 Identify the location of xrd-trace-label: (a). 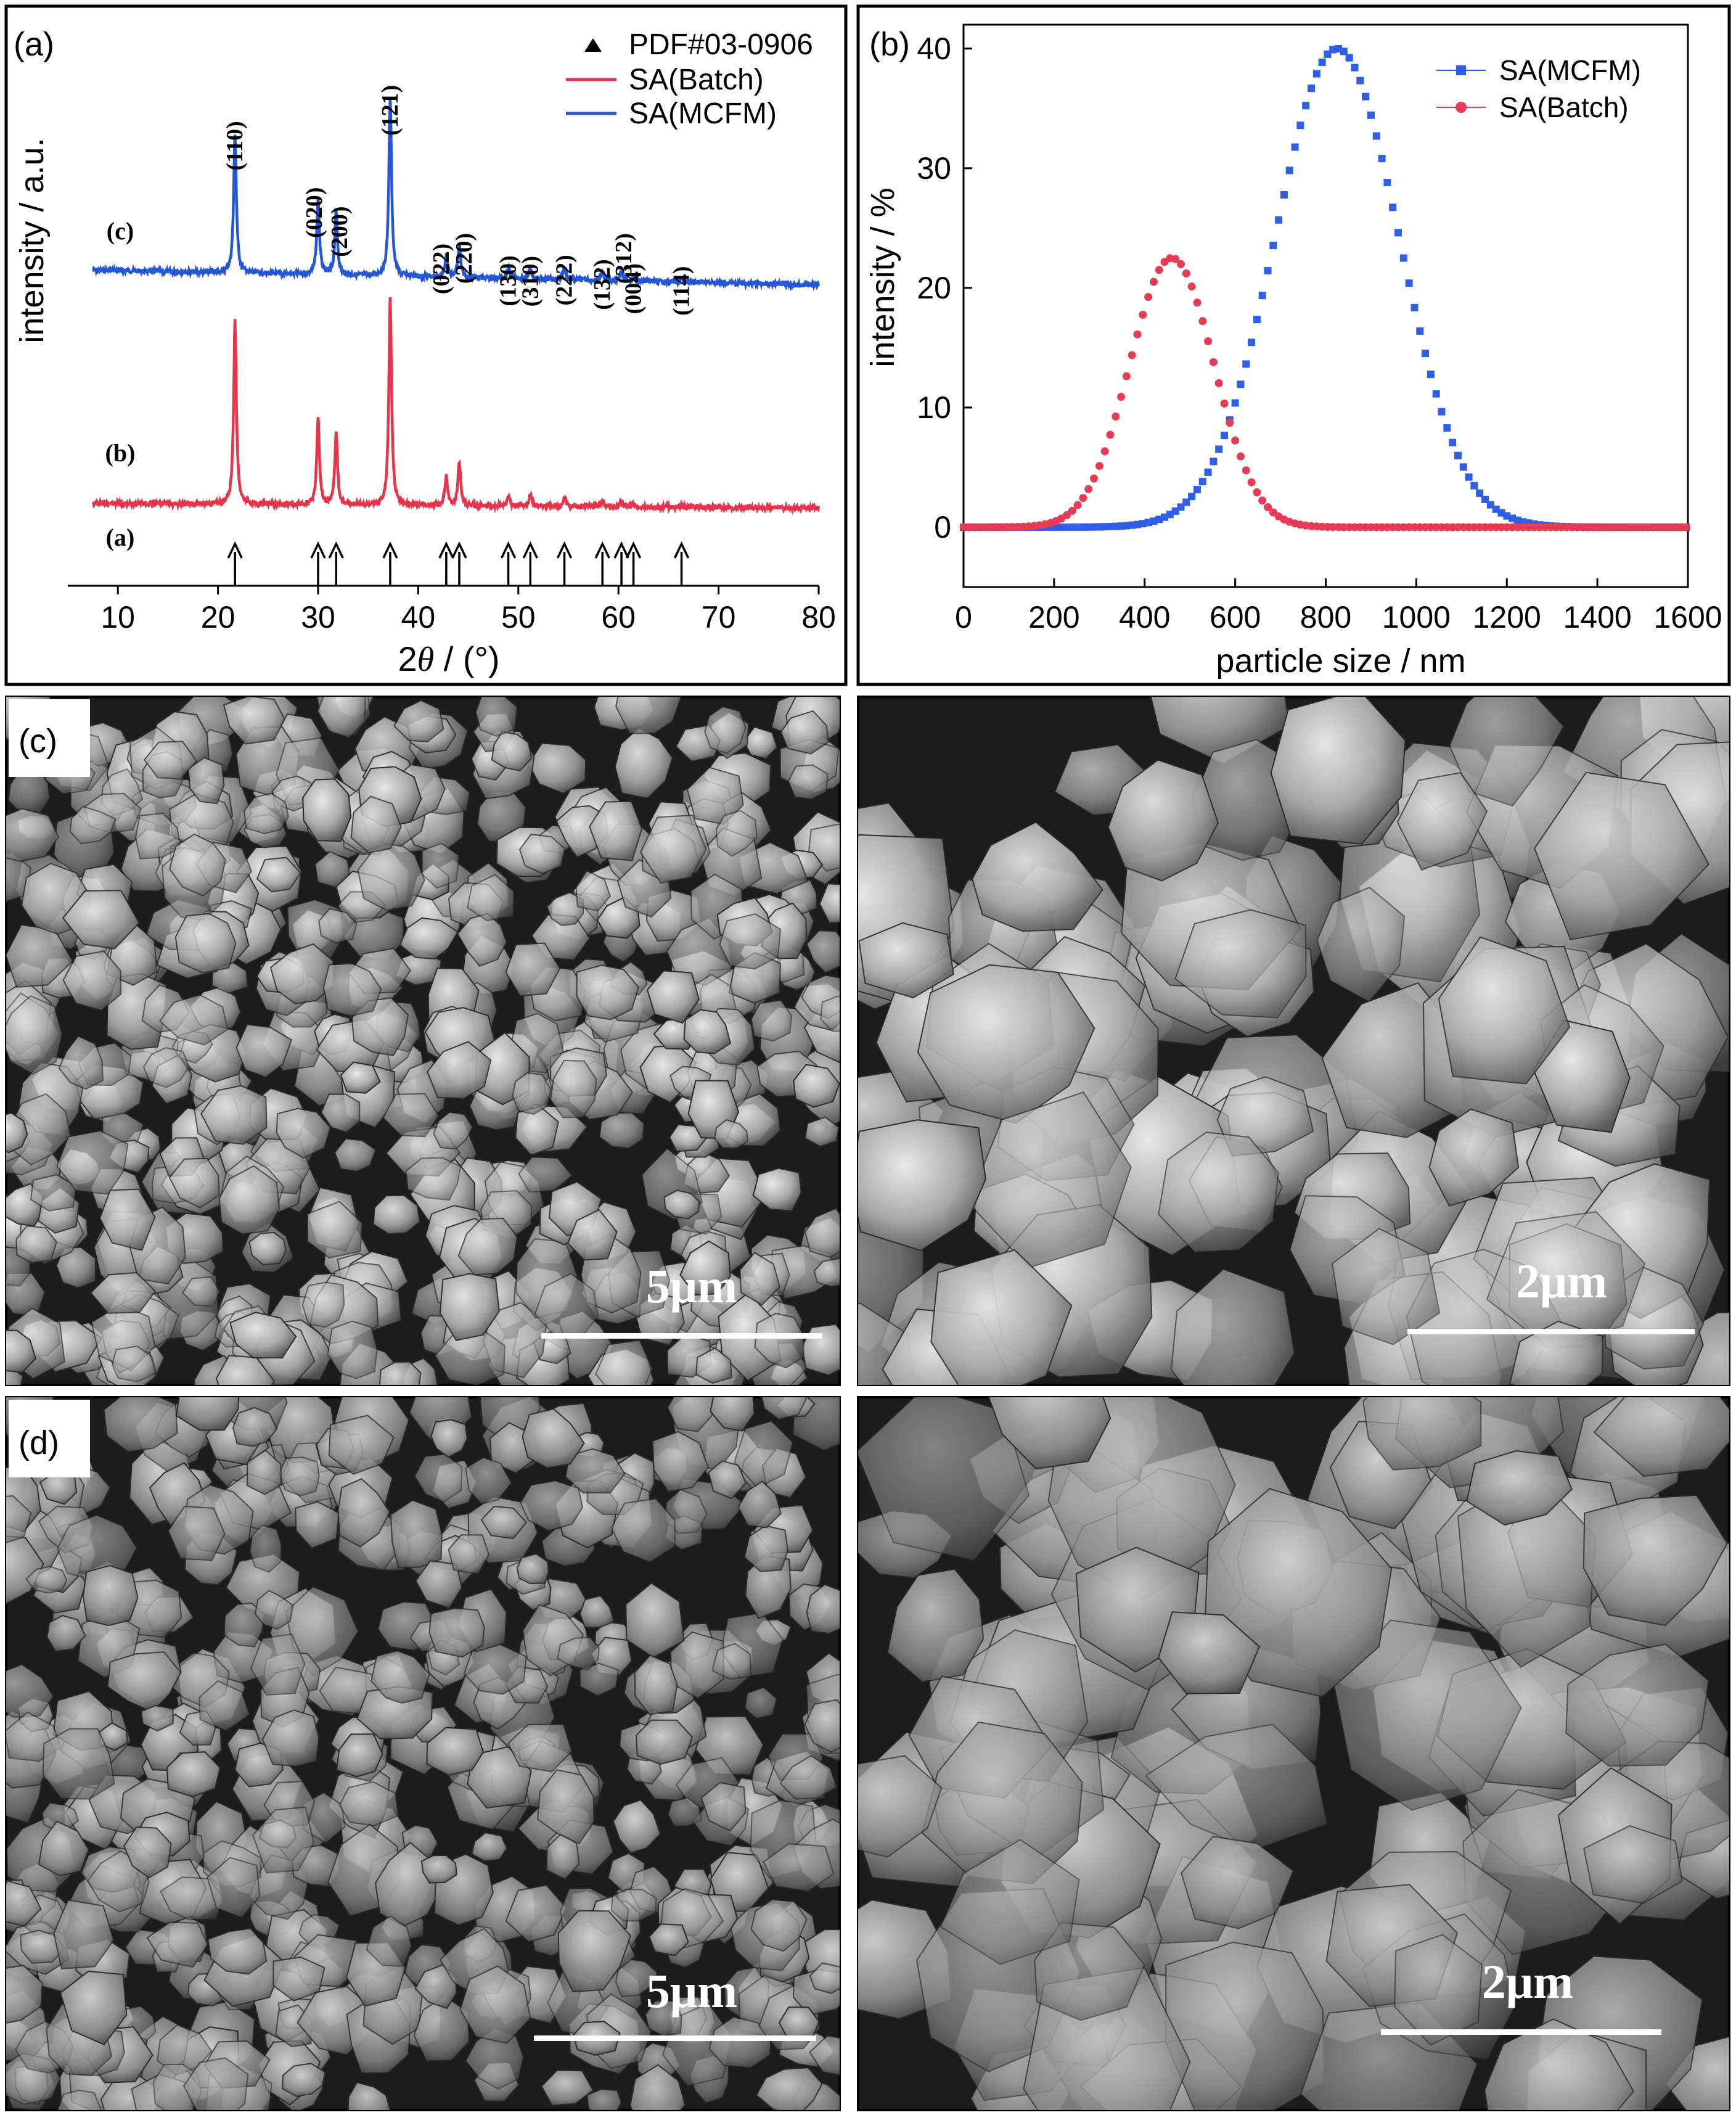
(120, 537).